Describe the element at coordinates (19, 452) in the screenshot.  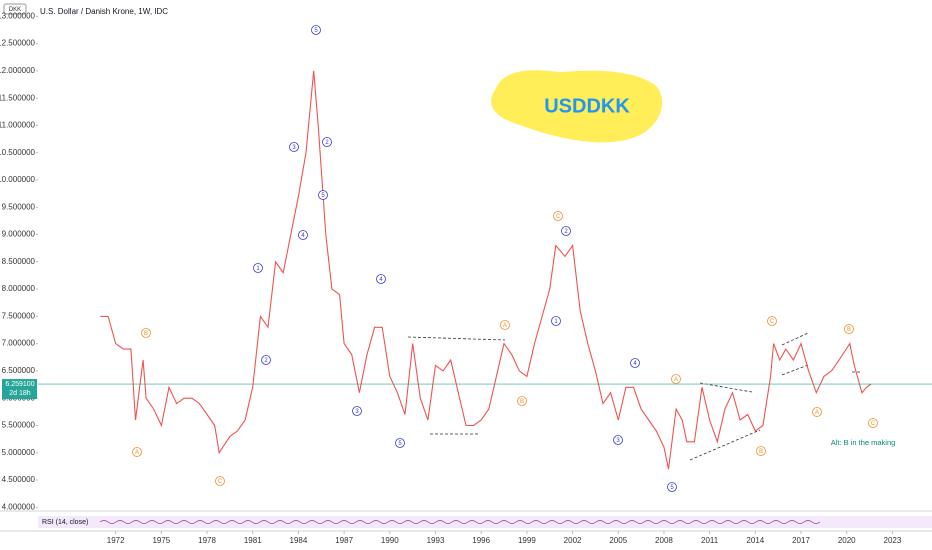
I see `y-tick-label: 5.000000` at that location.